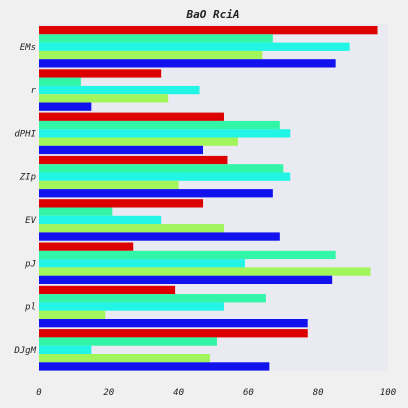 Image resolution: width=408 pixels, height=408 pixels. Describe the element at coordinates (213, 14) in the screenshot. I see `chart-title: BaO RciA` at that location.